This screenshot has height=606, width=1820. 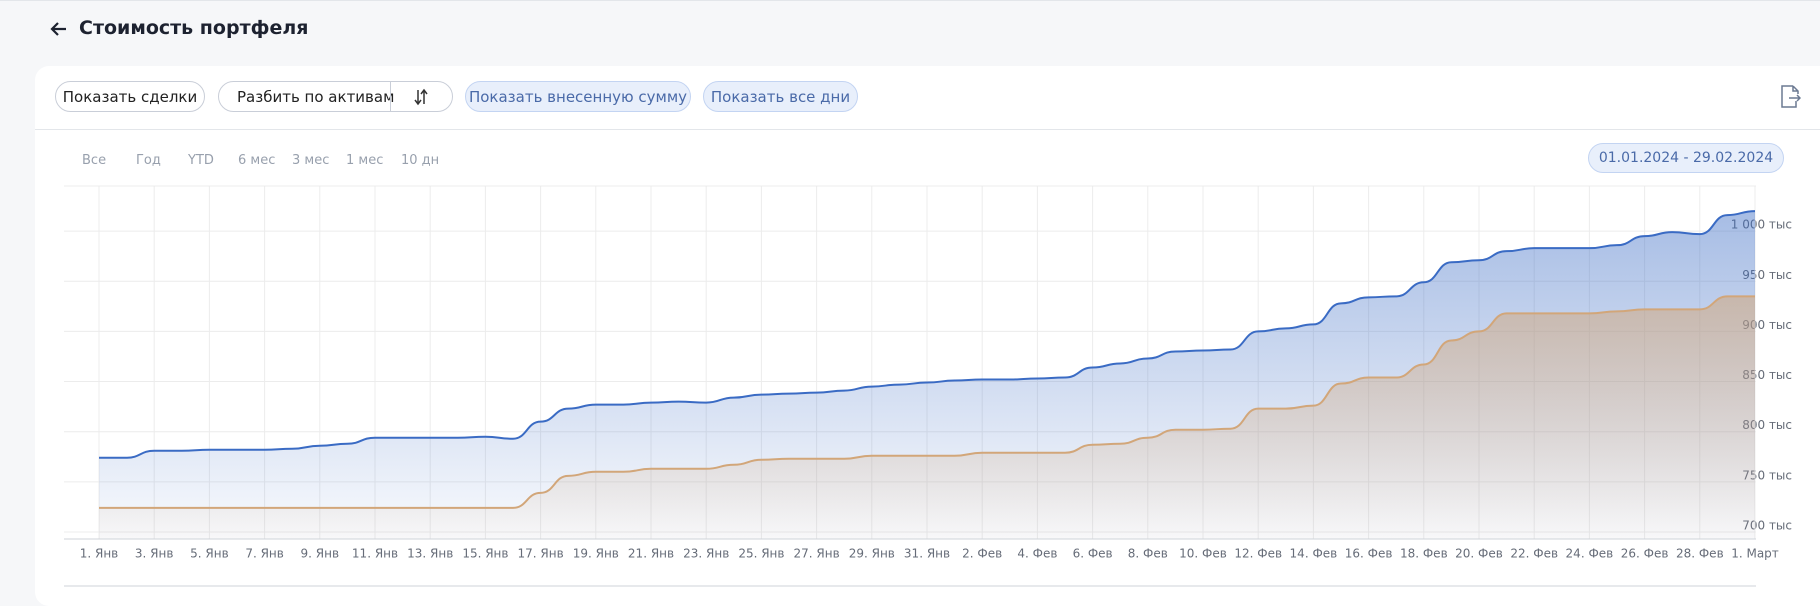 What do you see at coordinates (1645, 554) in the screenshot?
I see `x-tick-label: 26. Фев` at bounding box center [1645, 554].